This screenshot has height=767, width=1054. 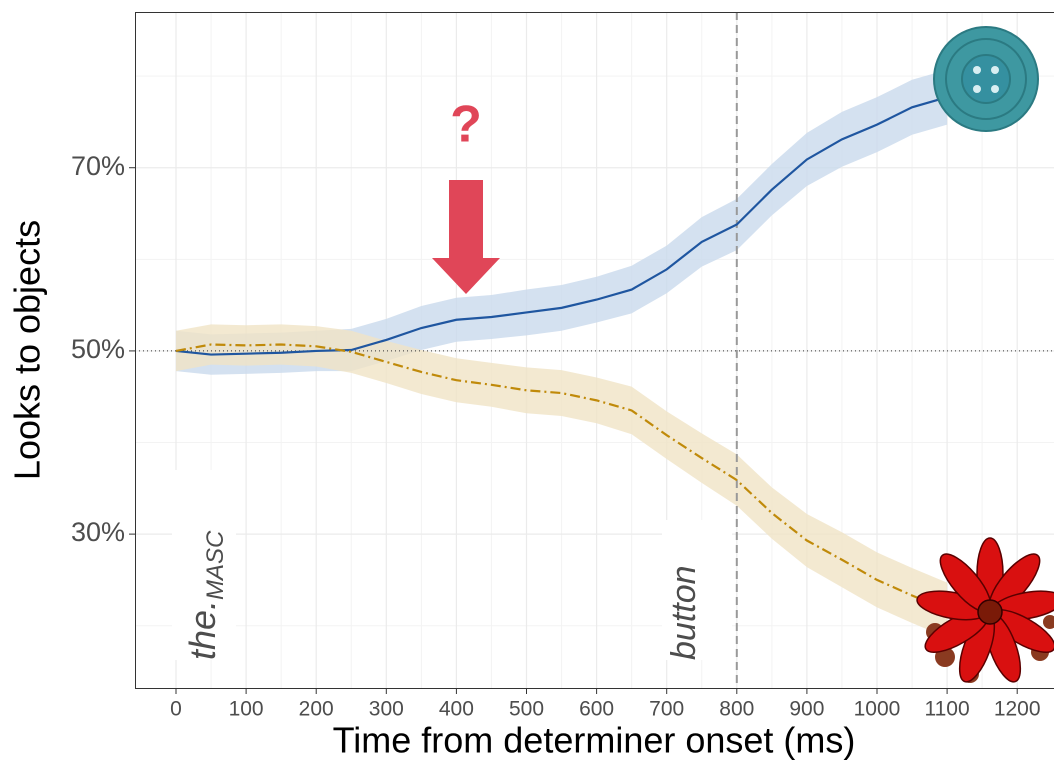 I want to click on x-tick-label: 300, so click(x=386, y=709).